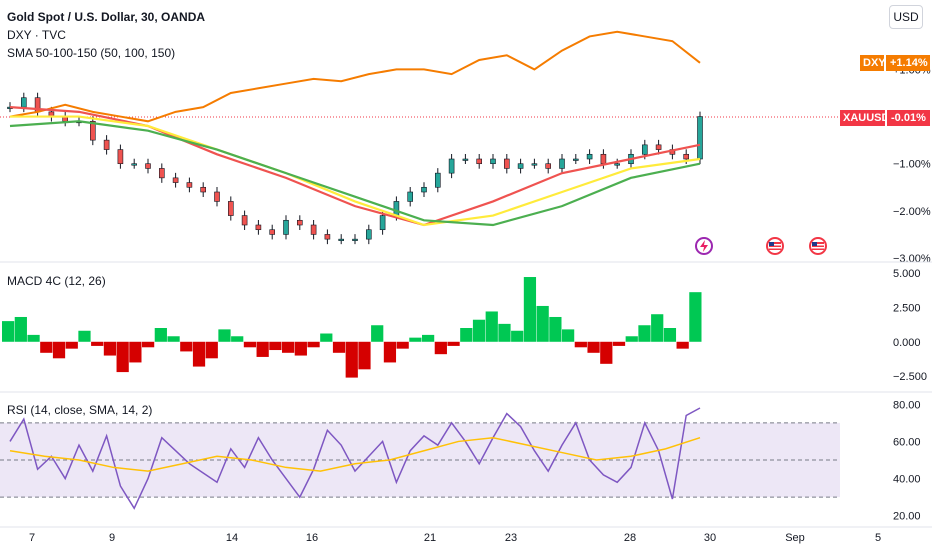 The width and height of the screenshot is (932, 550). What do you see at coordinates (36, 35) in the screenshot?
I see `compare-symbol-label: DXY · TVC` at bounding box center [36, 35].